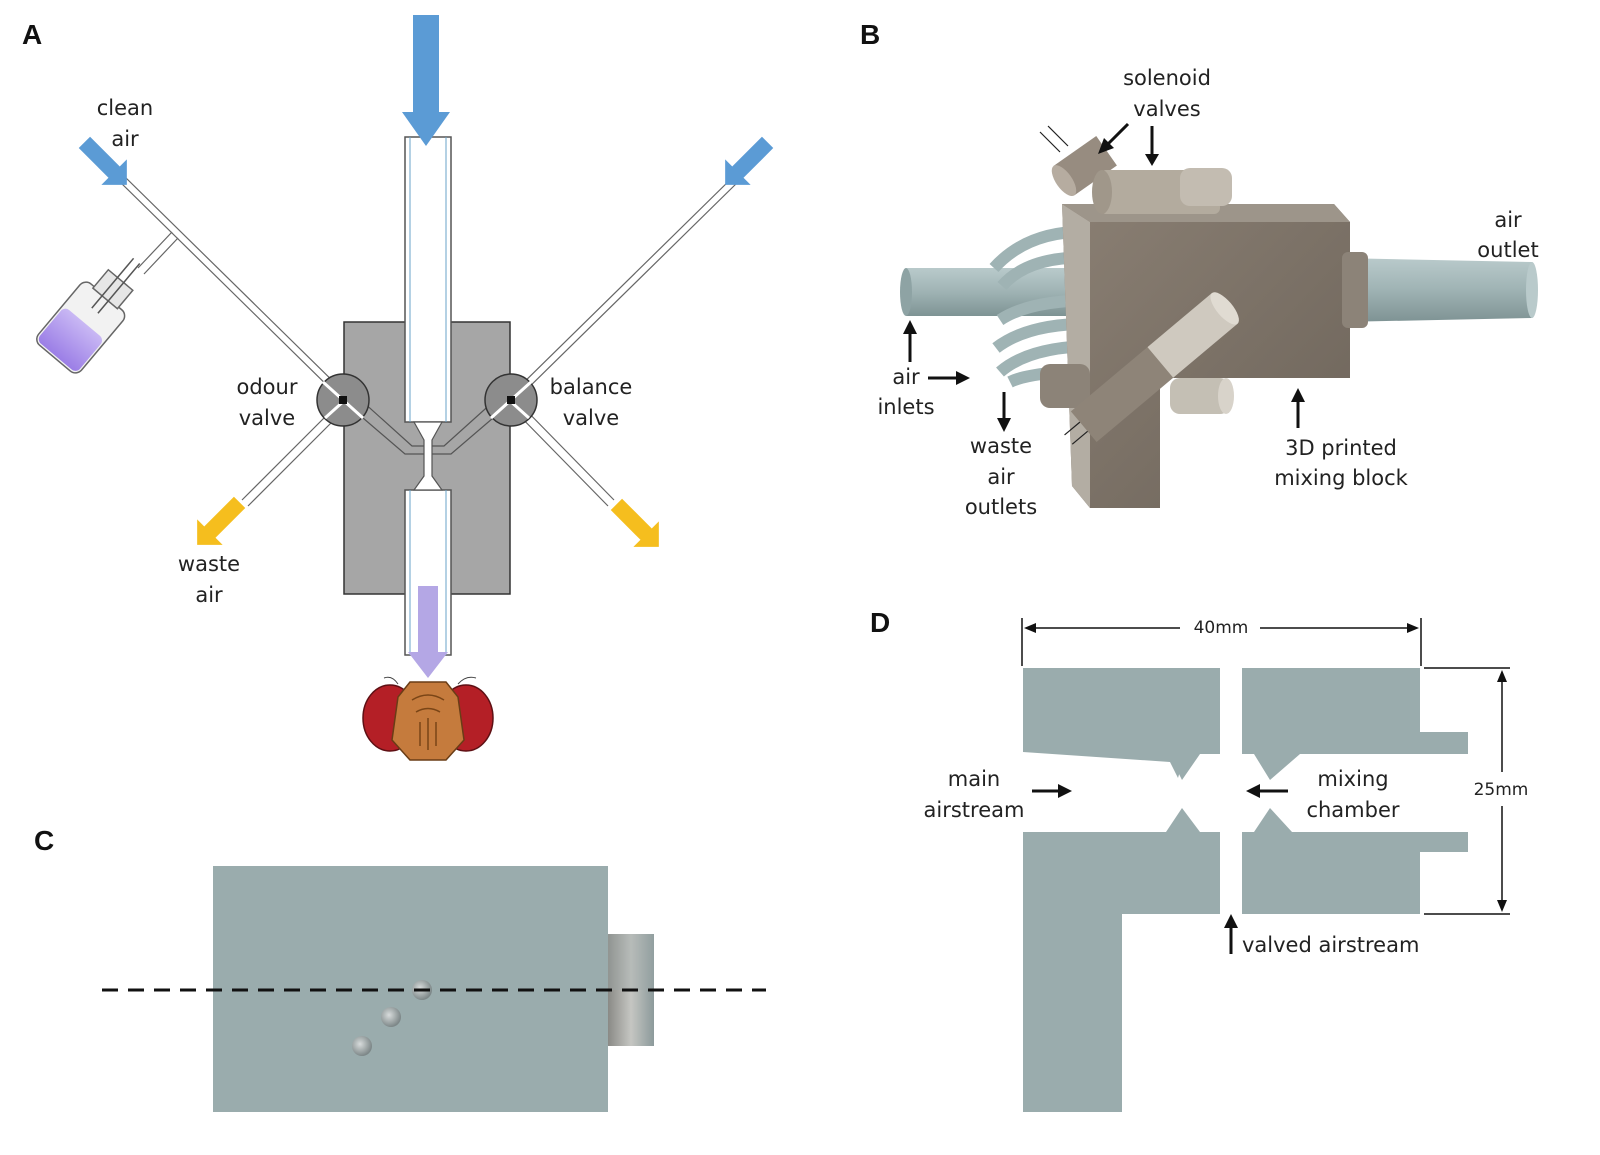  Describe the element at coordinates (1054, 139) in the screenshot. I see `solenoid-wires-icon` at that location.